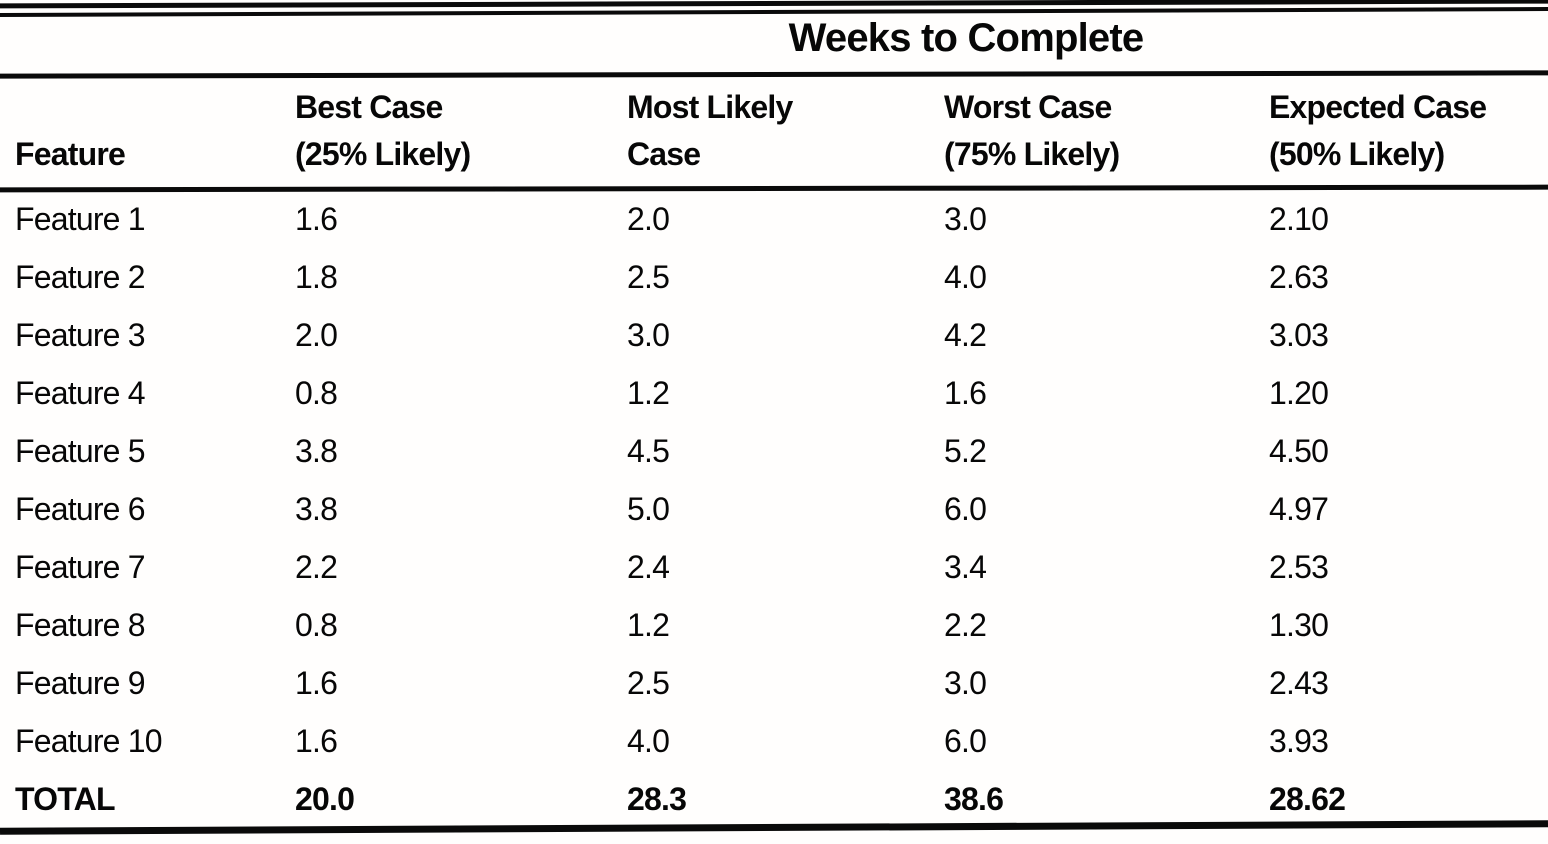  I want to click on table-row: Feature 7 2.2 2.4 3.4 2.53, so click(774, 567).